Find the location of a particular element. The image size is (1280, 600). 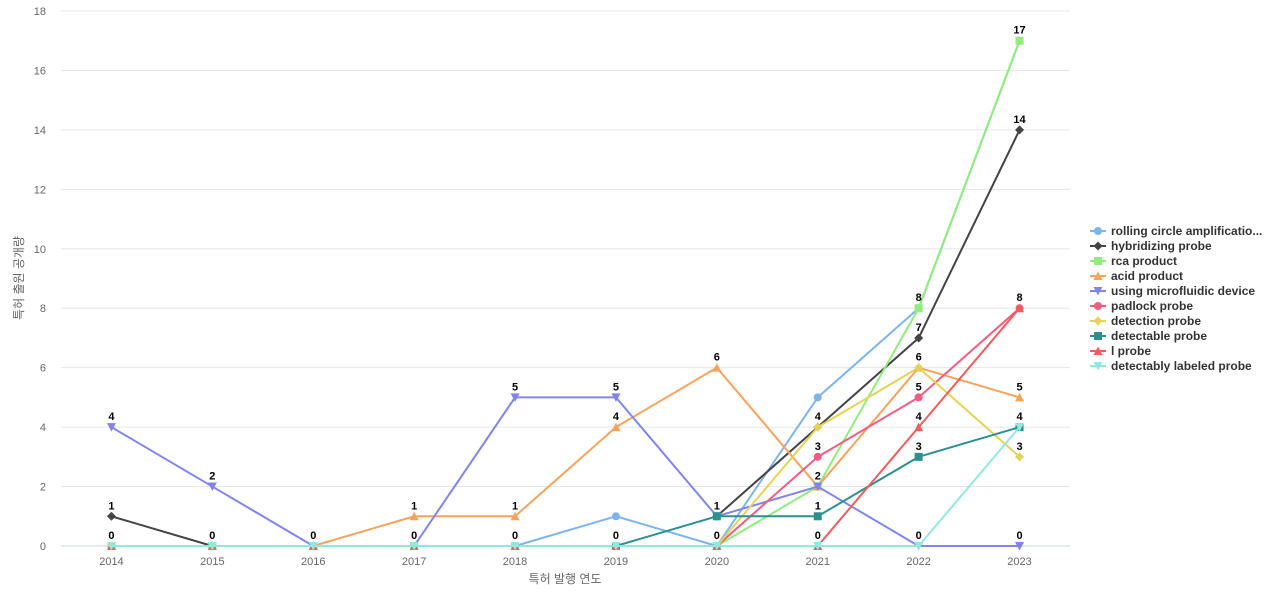

x-axis-title: 특허 발행 연도 is located at coordinates (565, 578).